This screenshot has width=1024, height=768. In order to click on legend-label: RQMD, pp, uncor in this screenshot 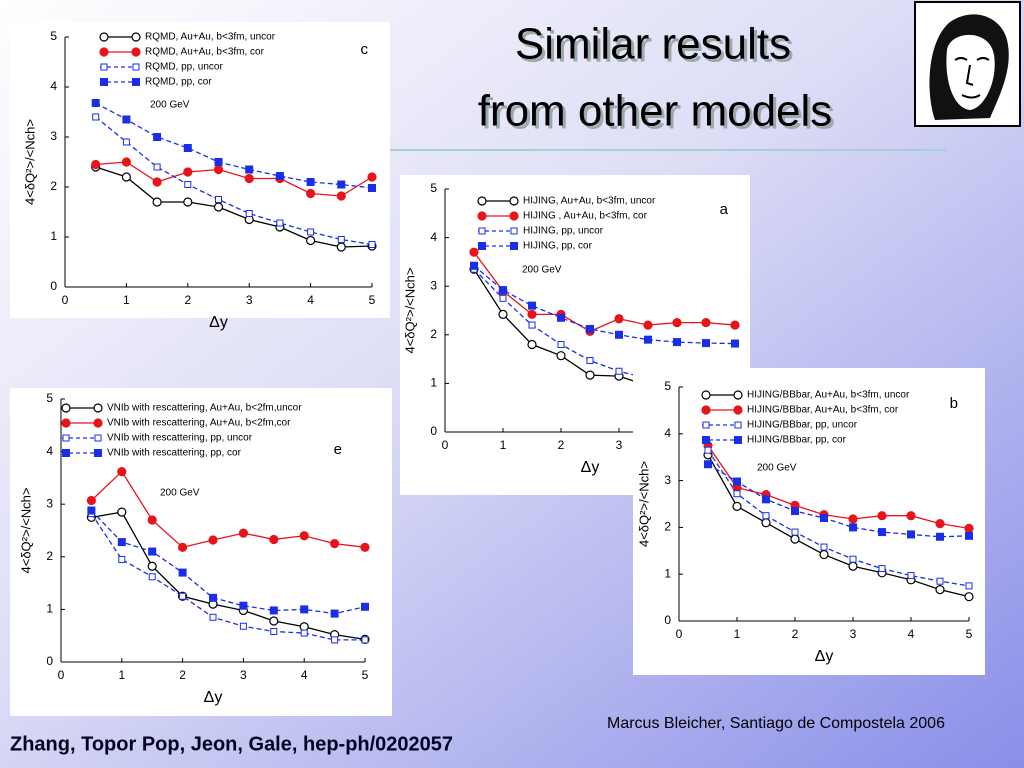, I will do `click(184, 67)`.